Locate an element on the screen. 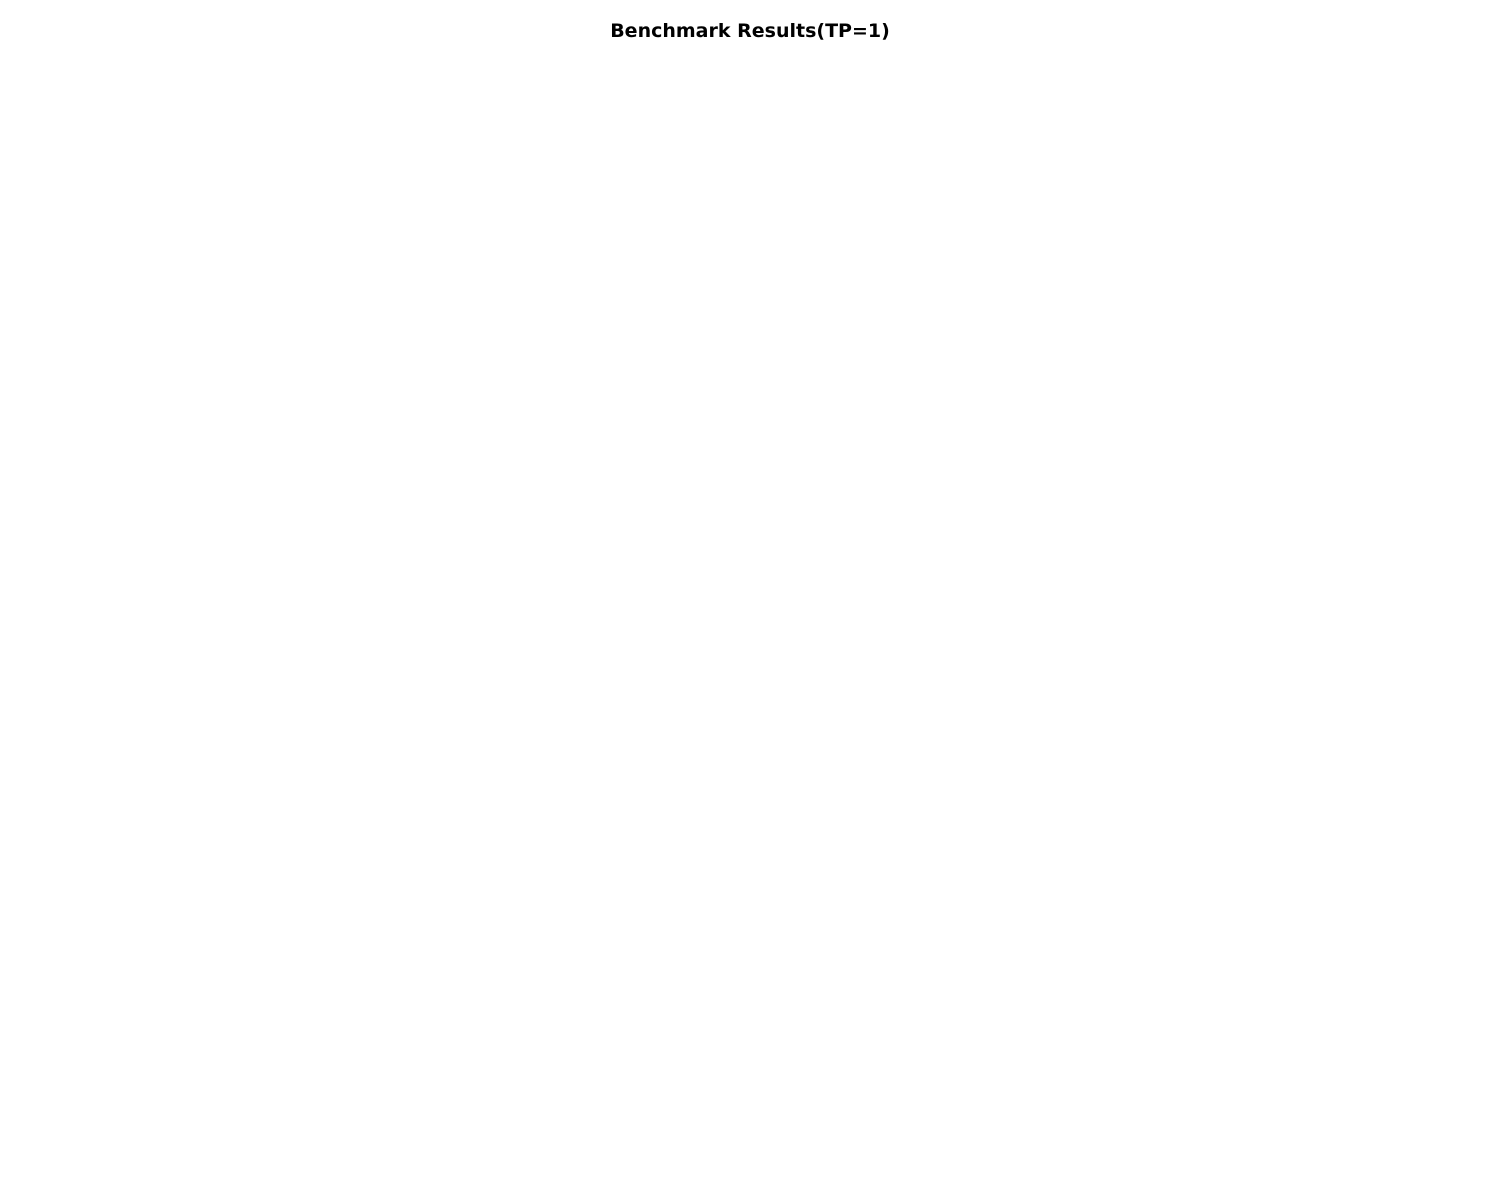  y-axis-label: TPOT Mean (ms) is located at coordinates (21, 895).